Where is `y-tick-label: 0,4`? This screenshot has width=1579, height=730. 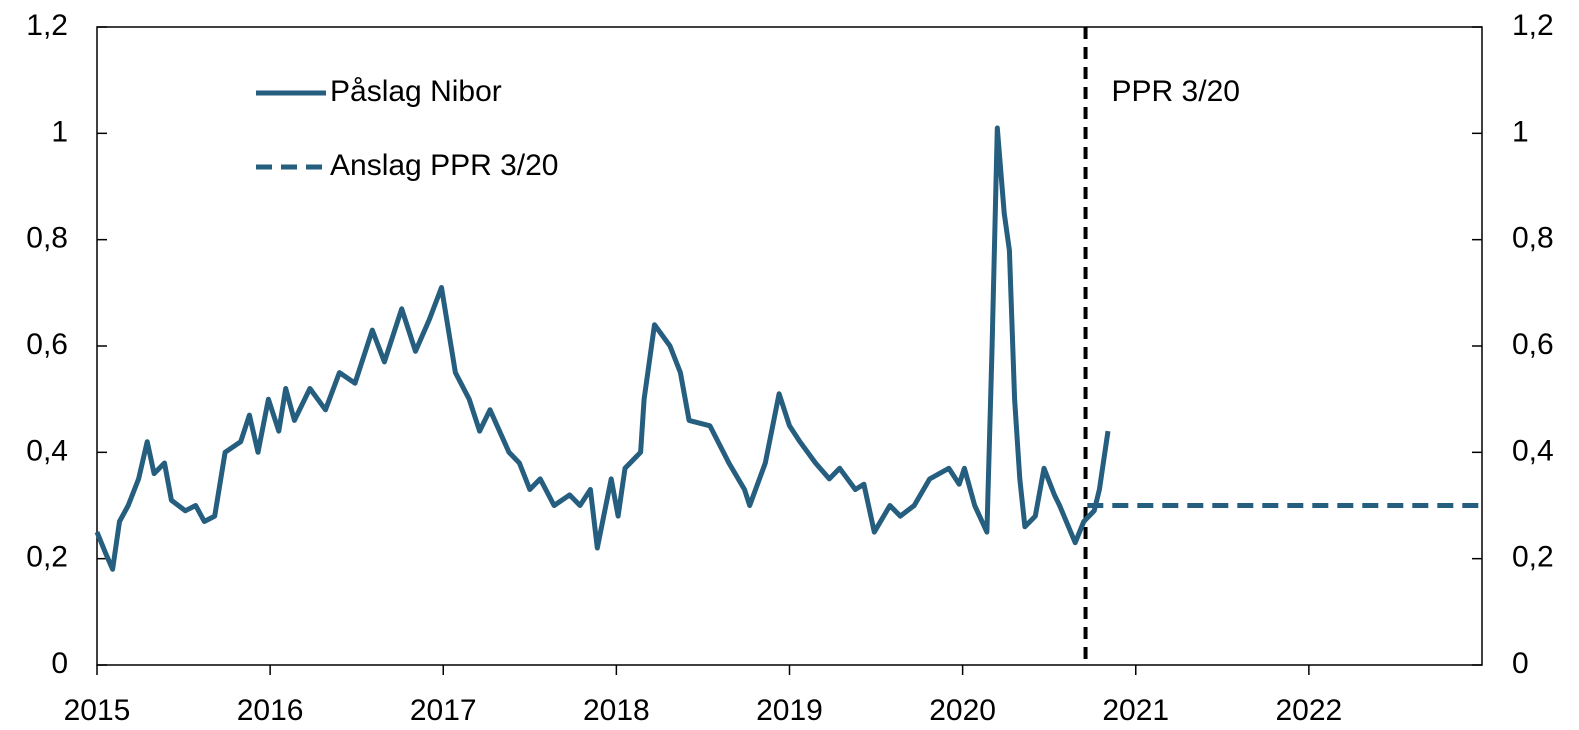 y-tick-label: 0,4 is located at coordinates (47, 450).